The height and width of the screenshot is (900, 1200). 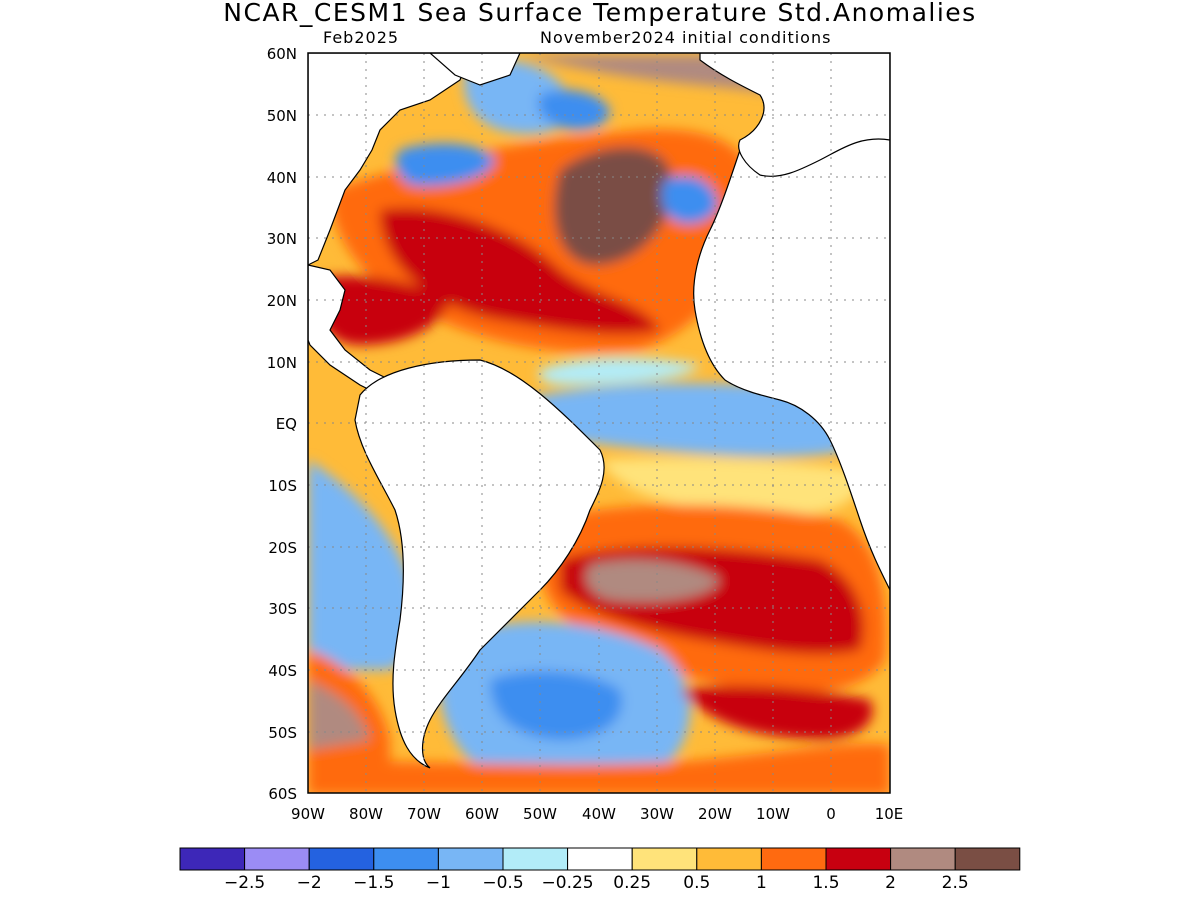 What do you see at coordinates (574, 110) in the screenshot?
I see `north-cool-core` at bounding box center [574, 110].